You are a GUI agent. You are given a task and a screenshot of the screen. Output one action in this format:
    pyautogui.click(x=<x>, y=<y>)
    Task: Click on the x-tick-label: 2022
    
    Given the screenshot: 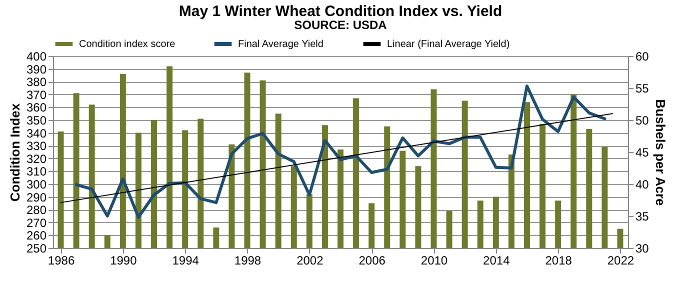 What is the action you would take?
    pyautogui.click(x=620, y=261)
    